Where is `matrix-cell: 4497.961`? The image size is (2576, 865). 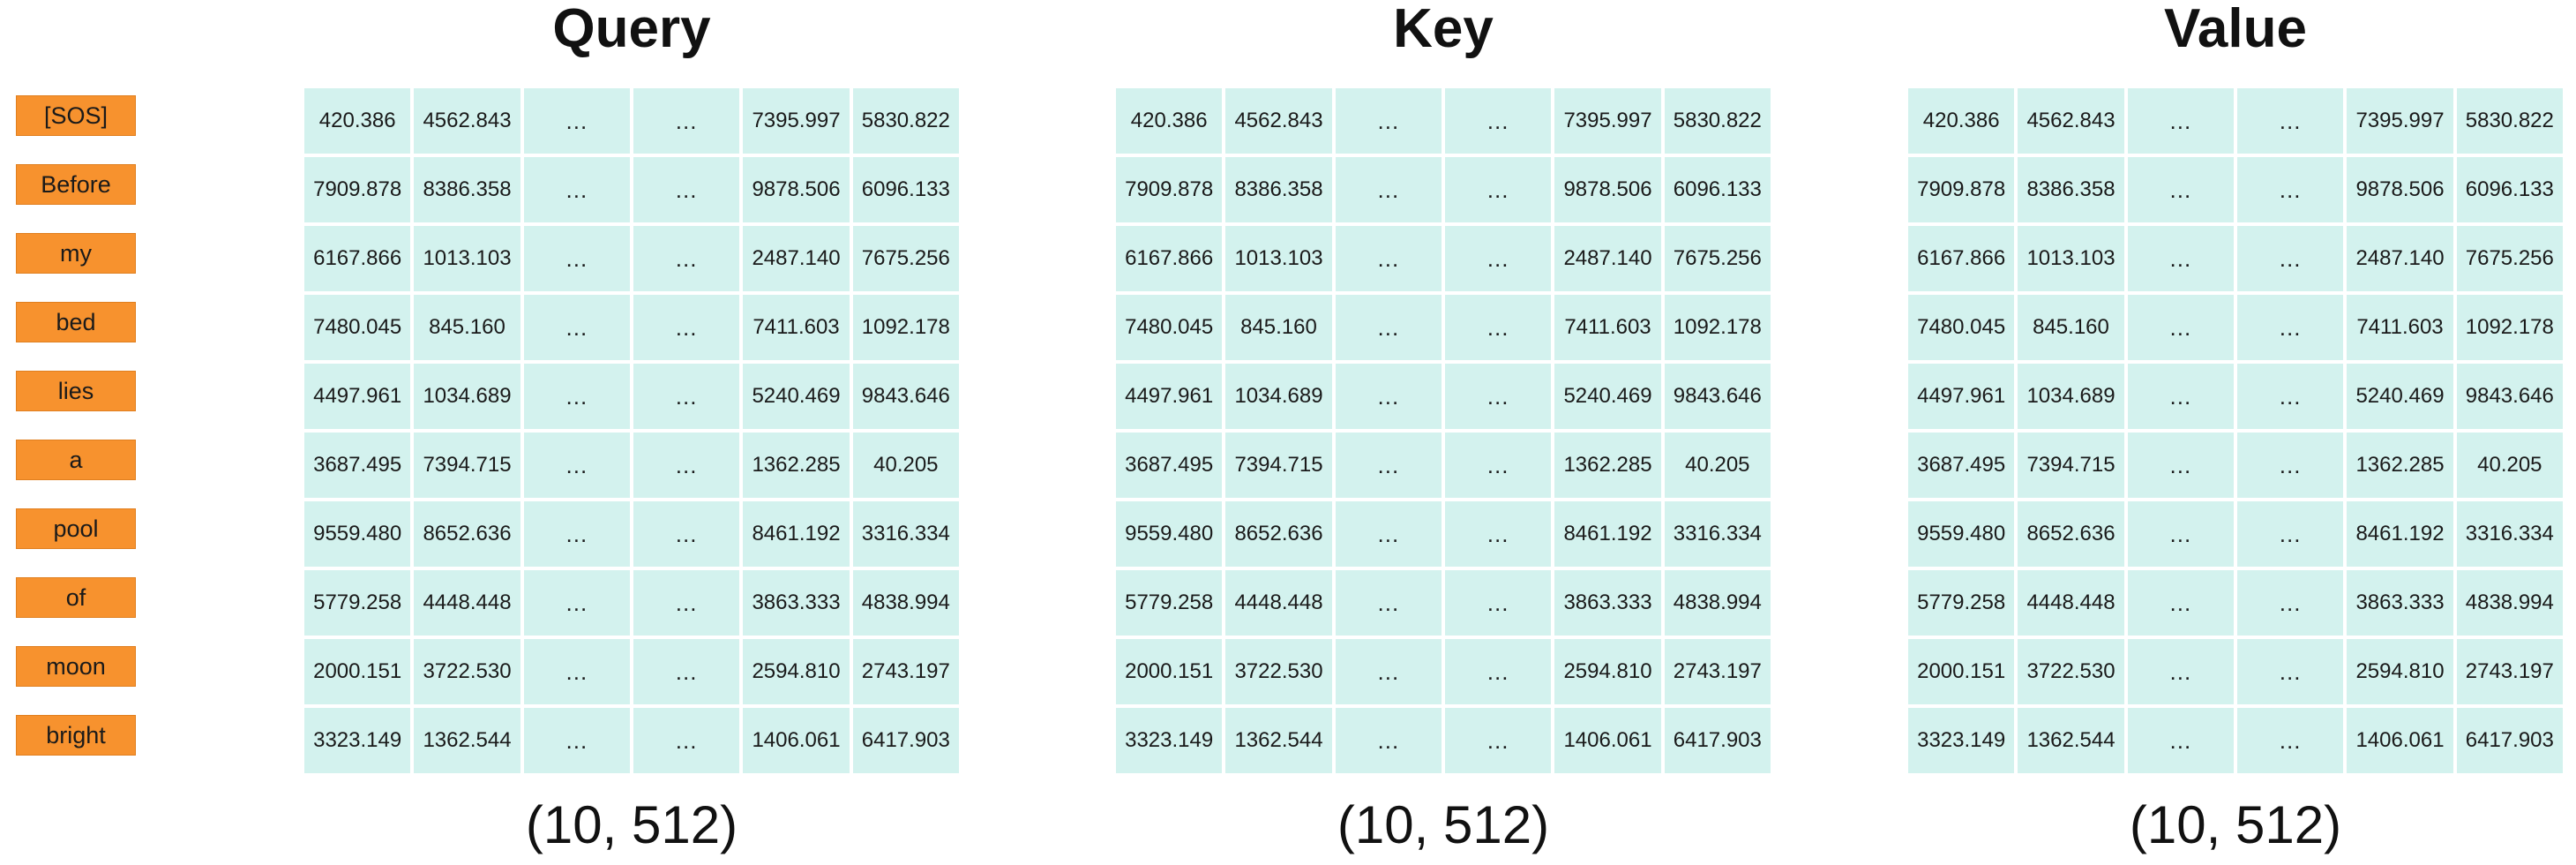
matrix-cell: 4497.961 is located at coordinates (357, 397).